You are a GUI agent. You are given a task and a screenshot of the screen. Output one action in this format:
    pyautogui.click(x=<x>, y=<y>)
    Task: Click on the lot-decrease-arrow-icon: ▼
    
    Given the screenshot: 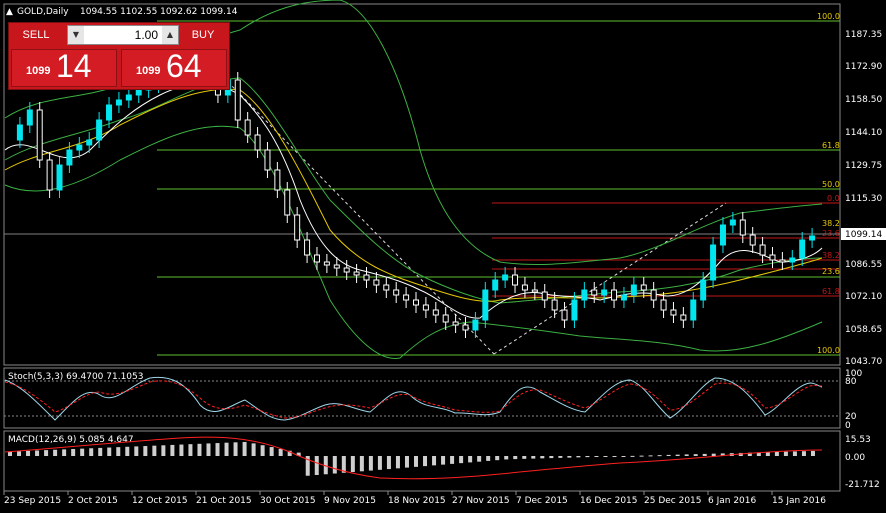 What is the action you would take?
    pyautogui.click(x=76, y=35)
    